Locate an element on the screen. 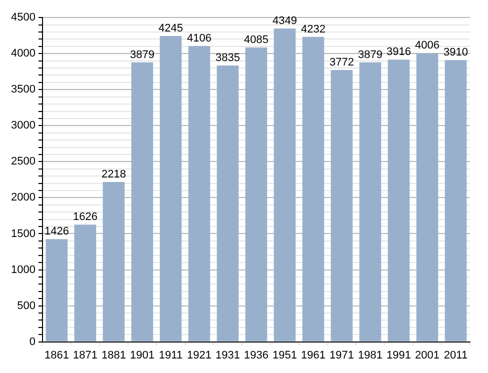 The image size is (488, 373). y-tick-label: 2500 is located at coordinates (23, 162).